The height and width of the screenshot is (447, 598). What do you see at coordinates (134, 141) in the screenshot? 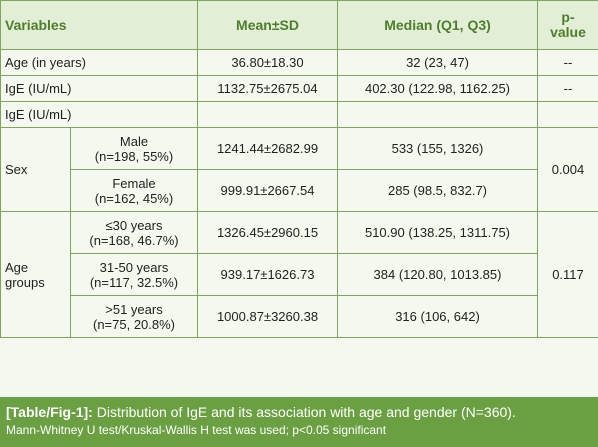
I see `group-name: Male` at bounding box center [134, 141].